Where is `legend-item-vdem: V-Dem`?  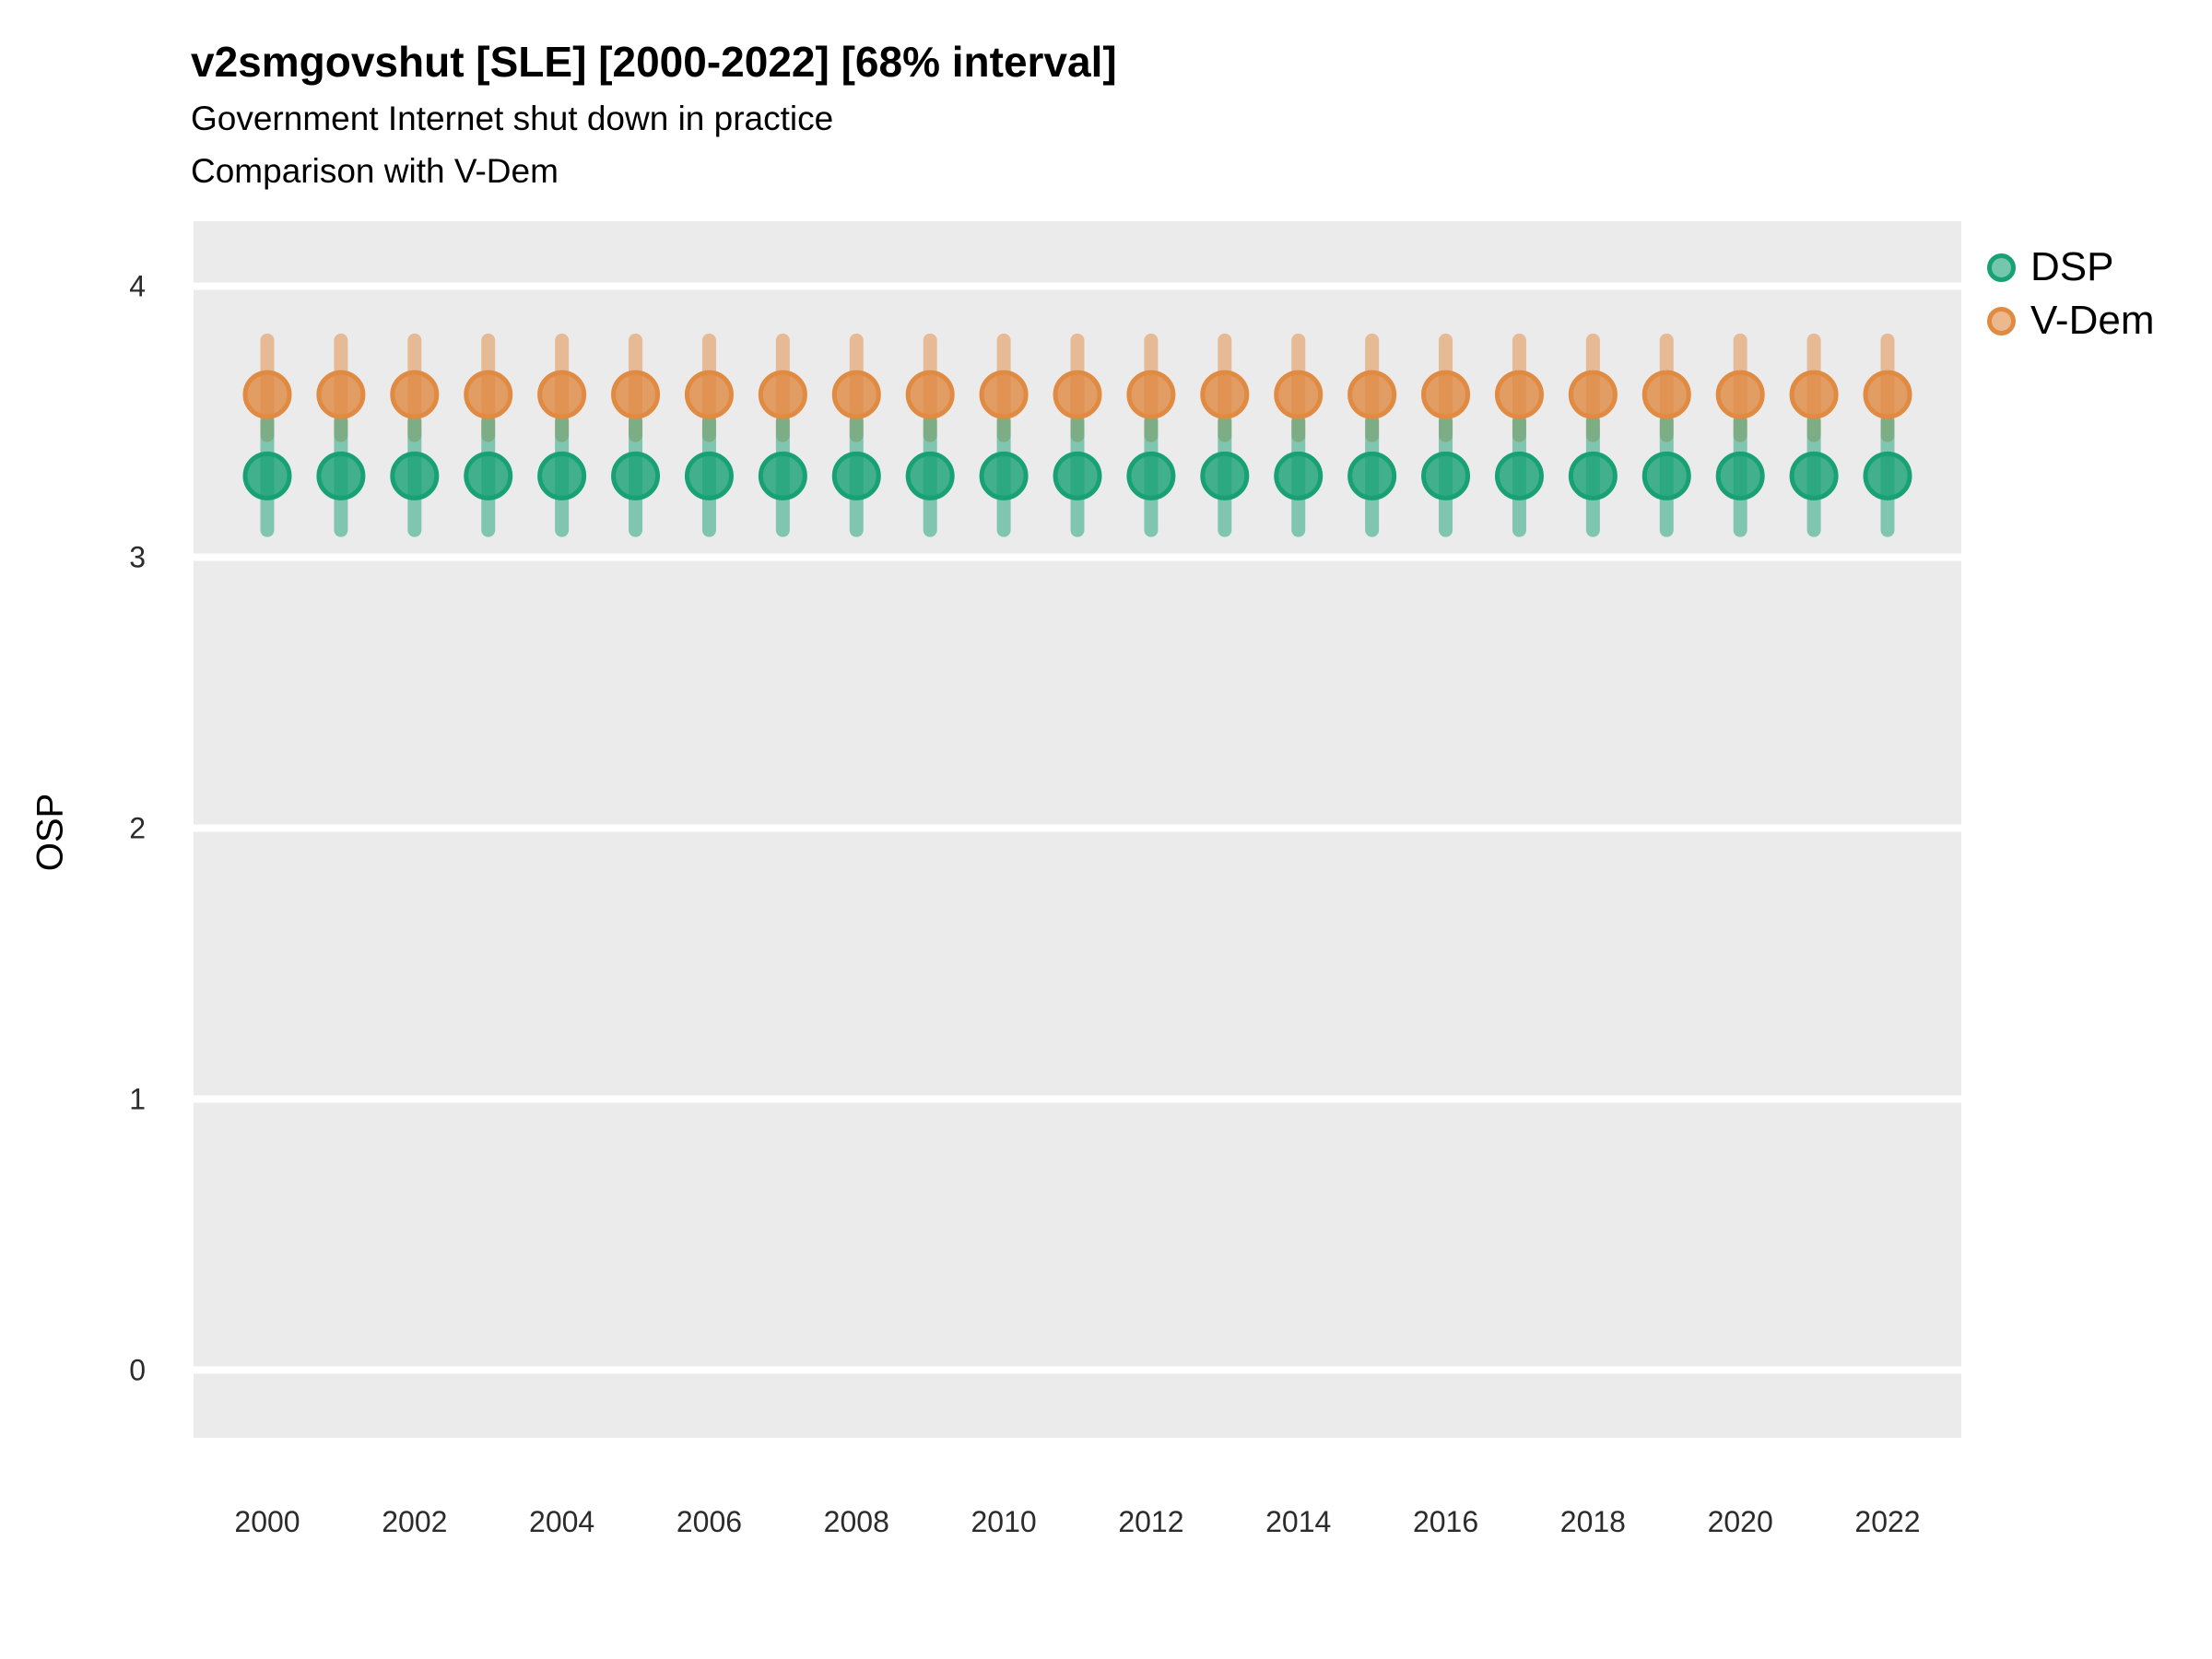
legend-item-vdem: V-Dem is located at coordinates (2070, 320).